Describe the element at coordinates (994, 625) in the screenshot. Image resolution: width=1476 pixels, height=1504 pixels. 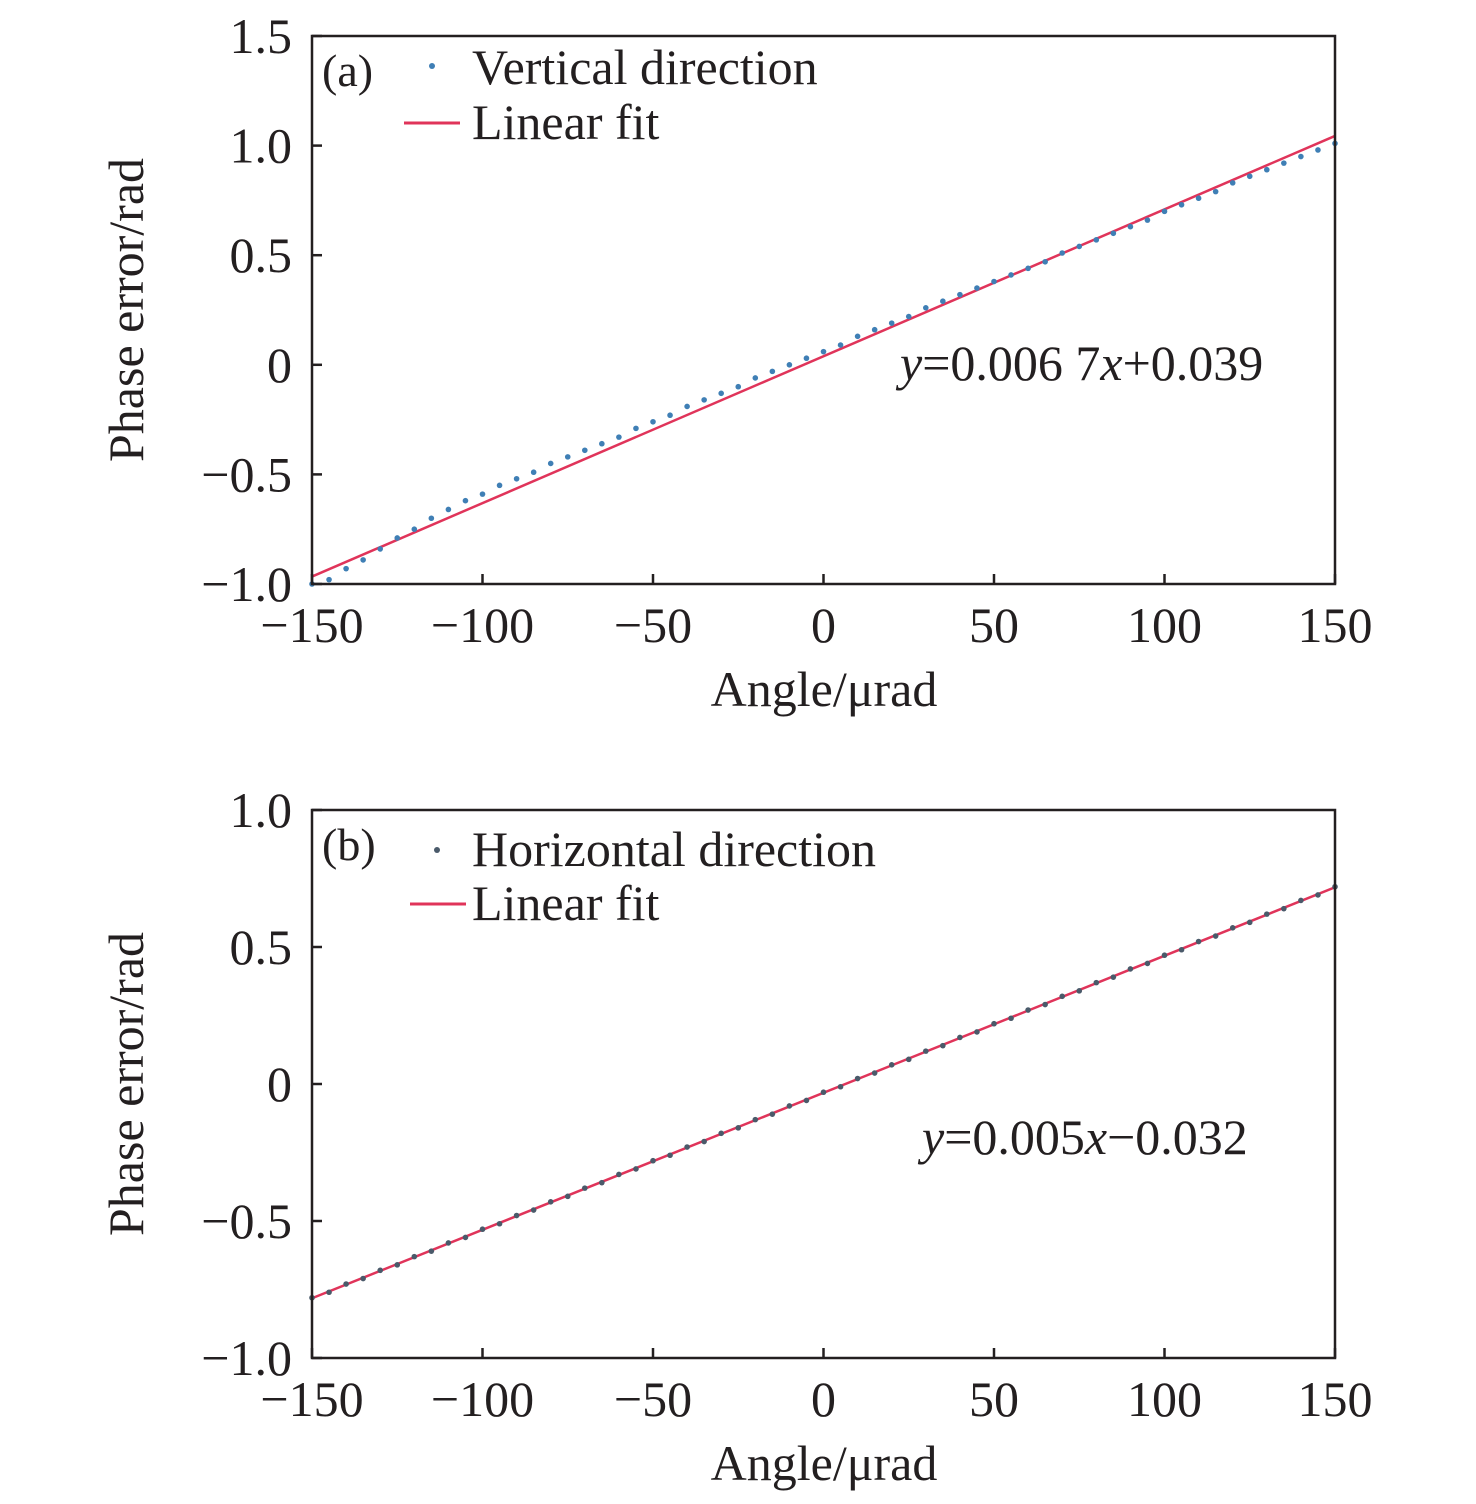
I see `x-tick-label: 50` at that location.